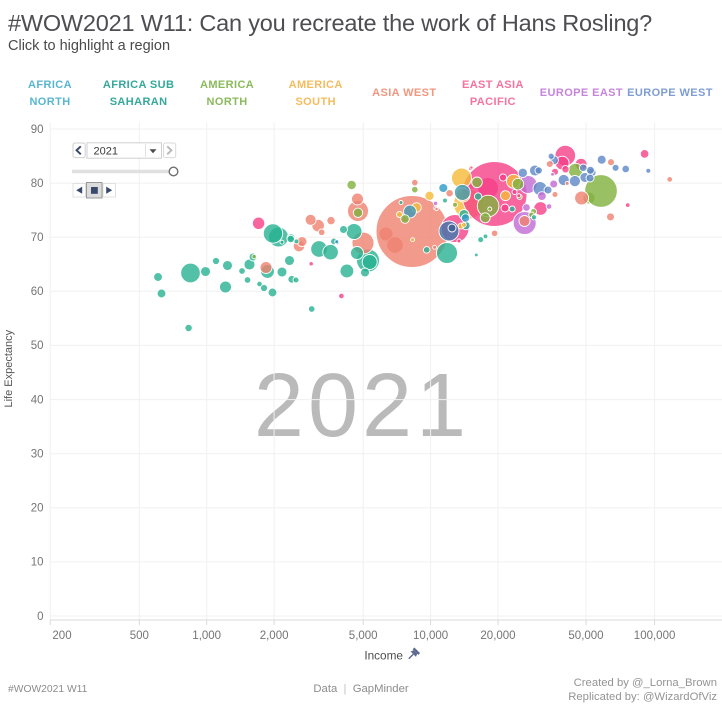 The height and width of the screenshot is (722, 722). I want to click on svg-text: 10, so click(37, 563).